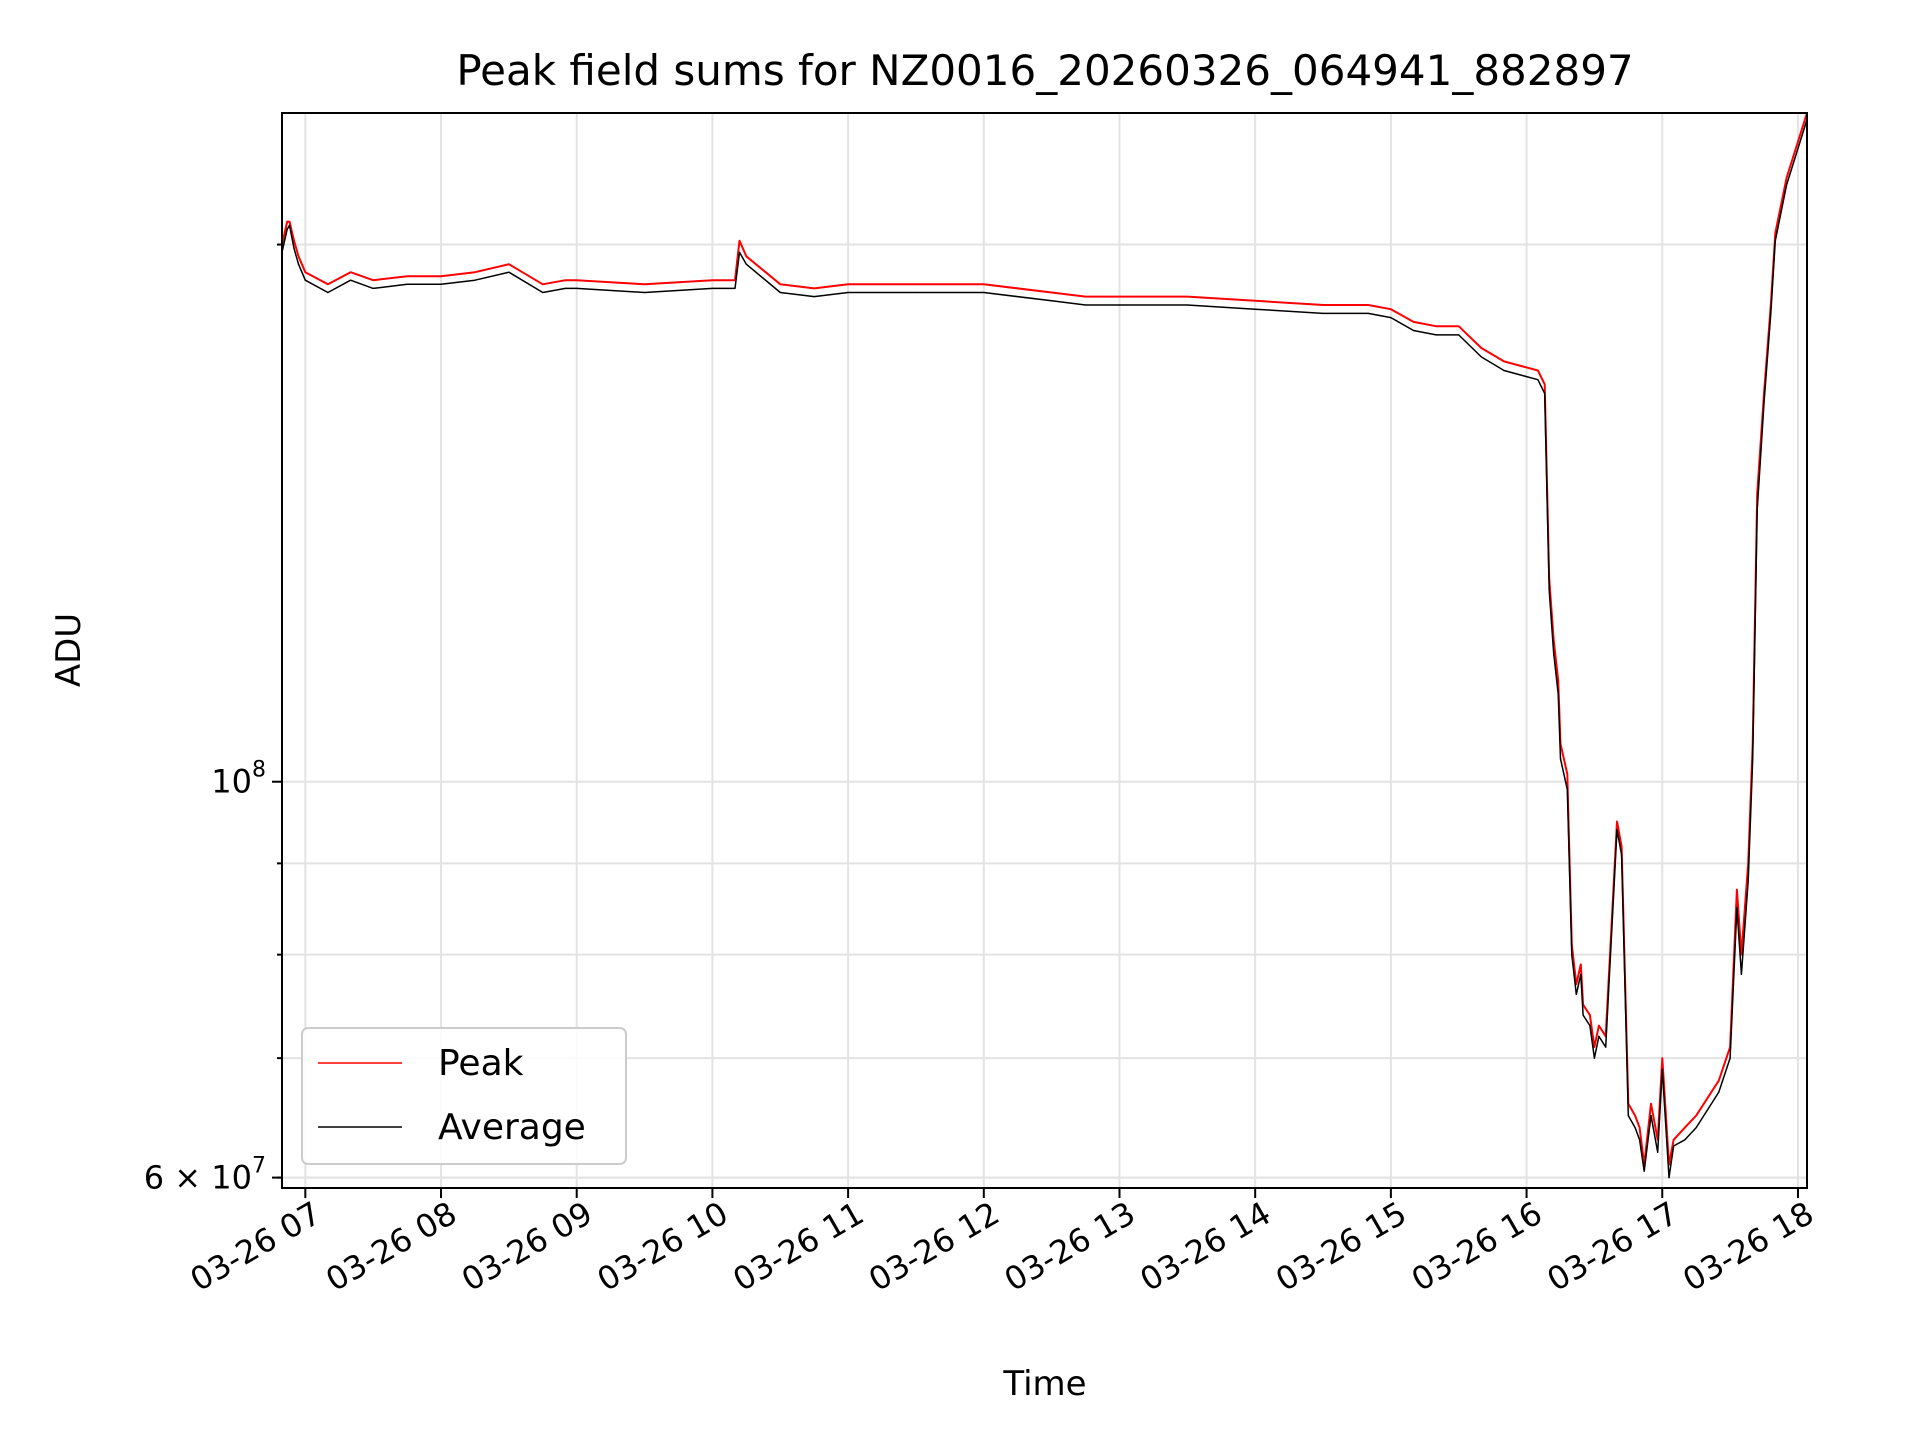 The width and height of the screenshot is (1920, 1440). Describe the element at coordinates (238, 779) in the screenshot. I see `y-tick-label: 108` at that location.